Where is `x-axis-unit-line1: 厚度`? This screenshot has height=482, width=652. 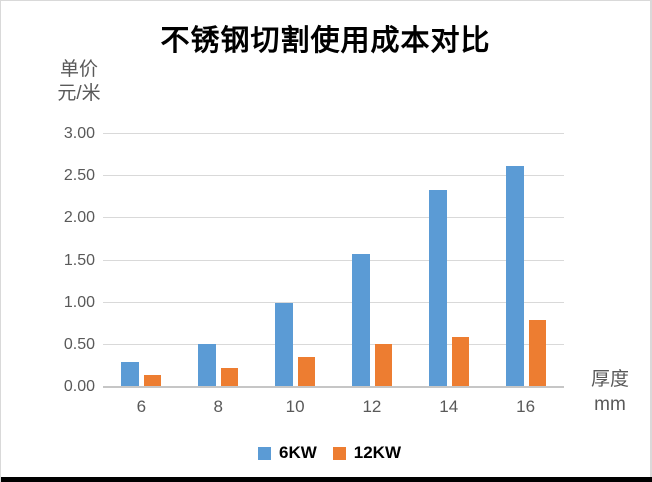
x-axis-unit-line1: 厚度 is located at coordinates (609, 379).